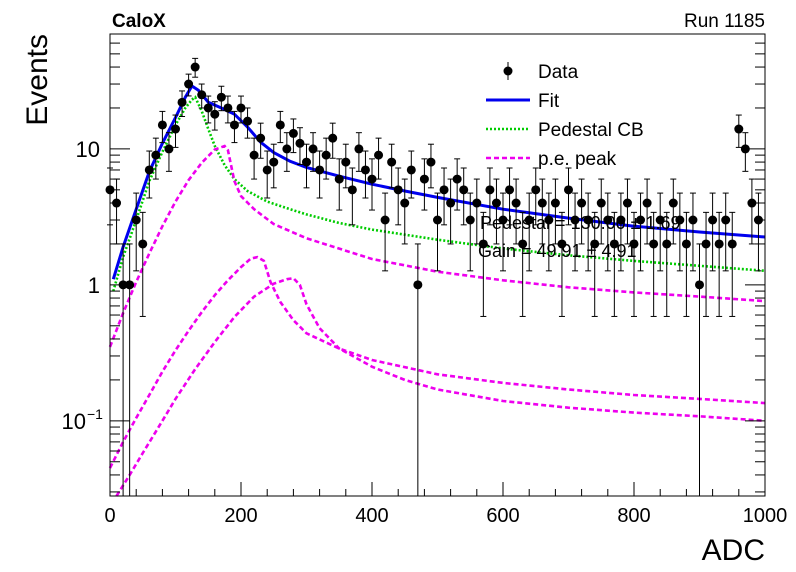 The width and height of the screenshot is (796, 572). What do you see at coordinates (508, 71) in the screenshot?
I see `legend-data-marker` at bounding box center [508, 71].